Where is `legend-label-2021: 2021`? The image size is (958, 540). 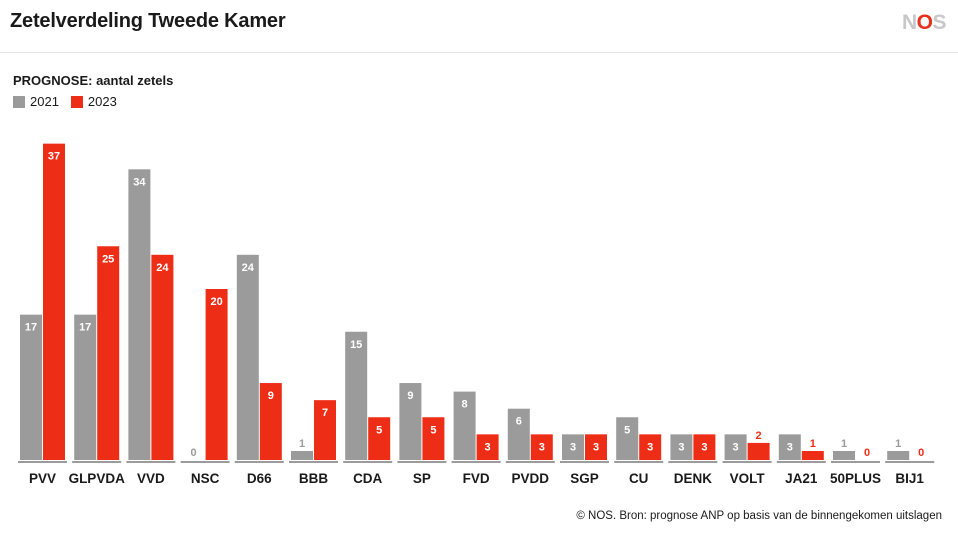
legend-label-2021: 2021 is located at coordinates (44, 101).